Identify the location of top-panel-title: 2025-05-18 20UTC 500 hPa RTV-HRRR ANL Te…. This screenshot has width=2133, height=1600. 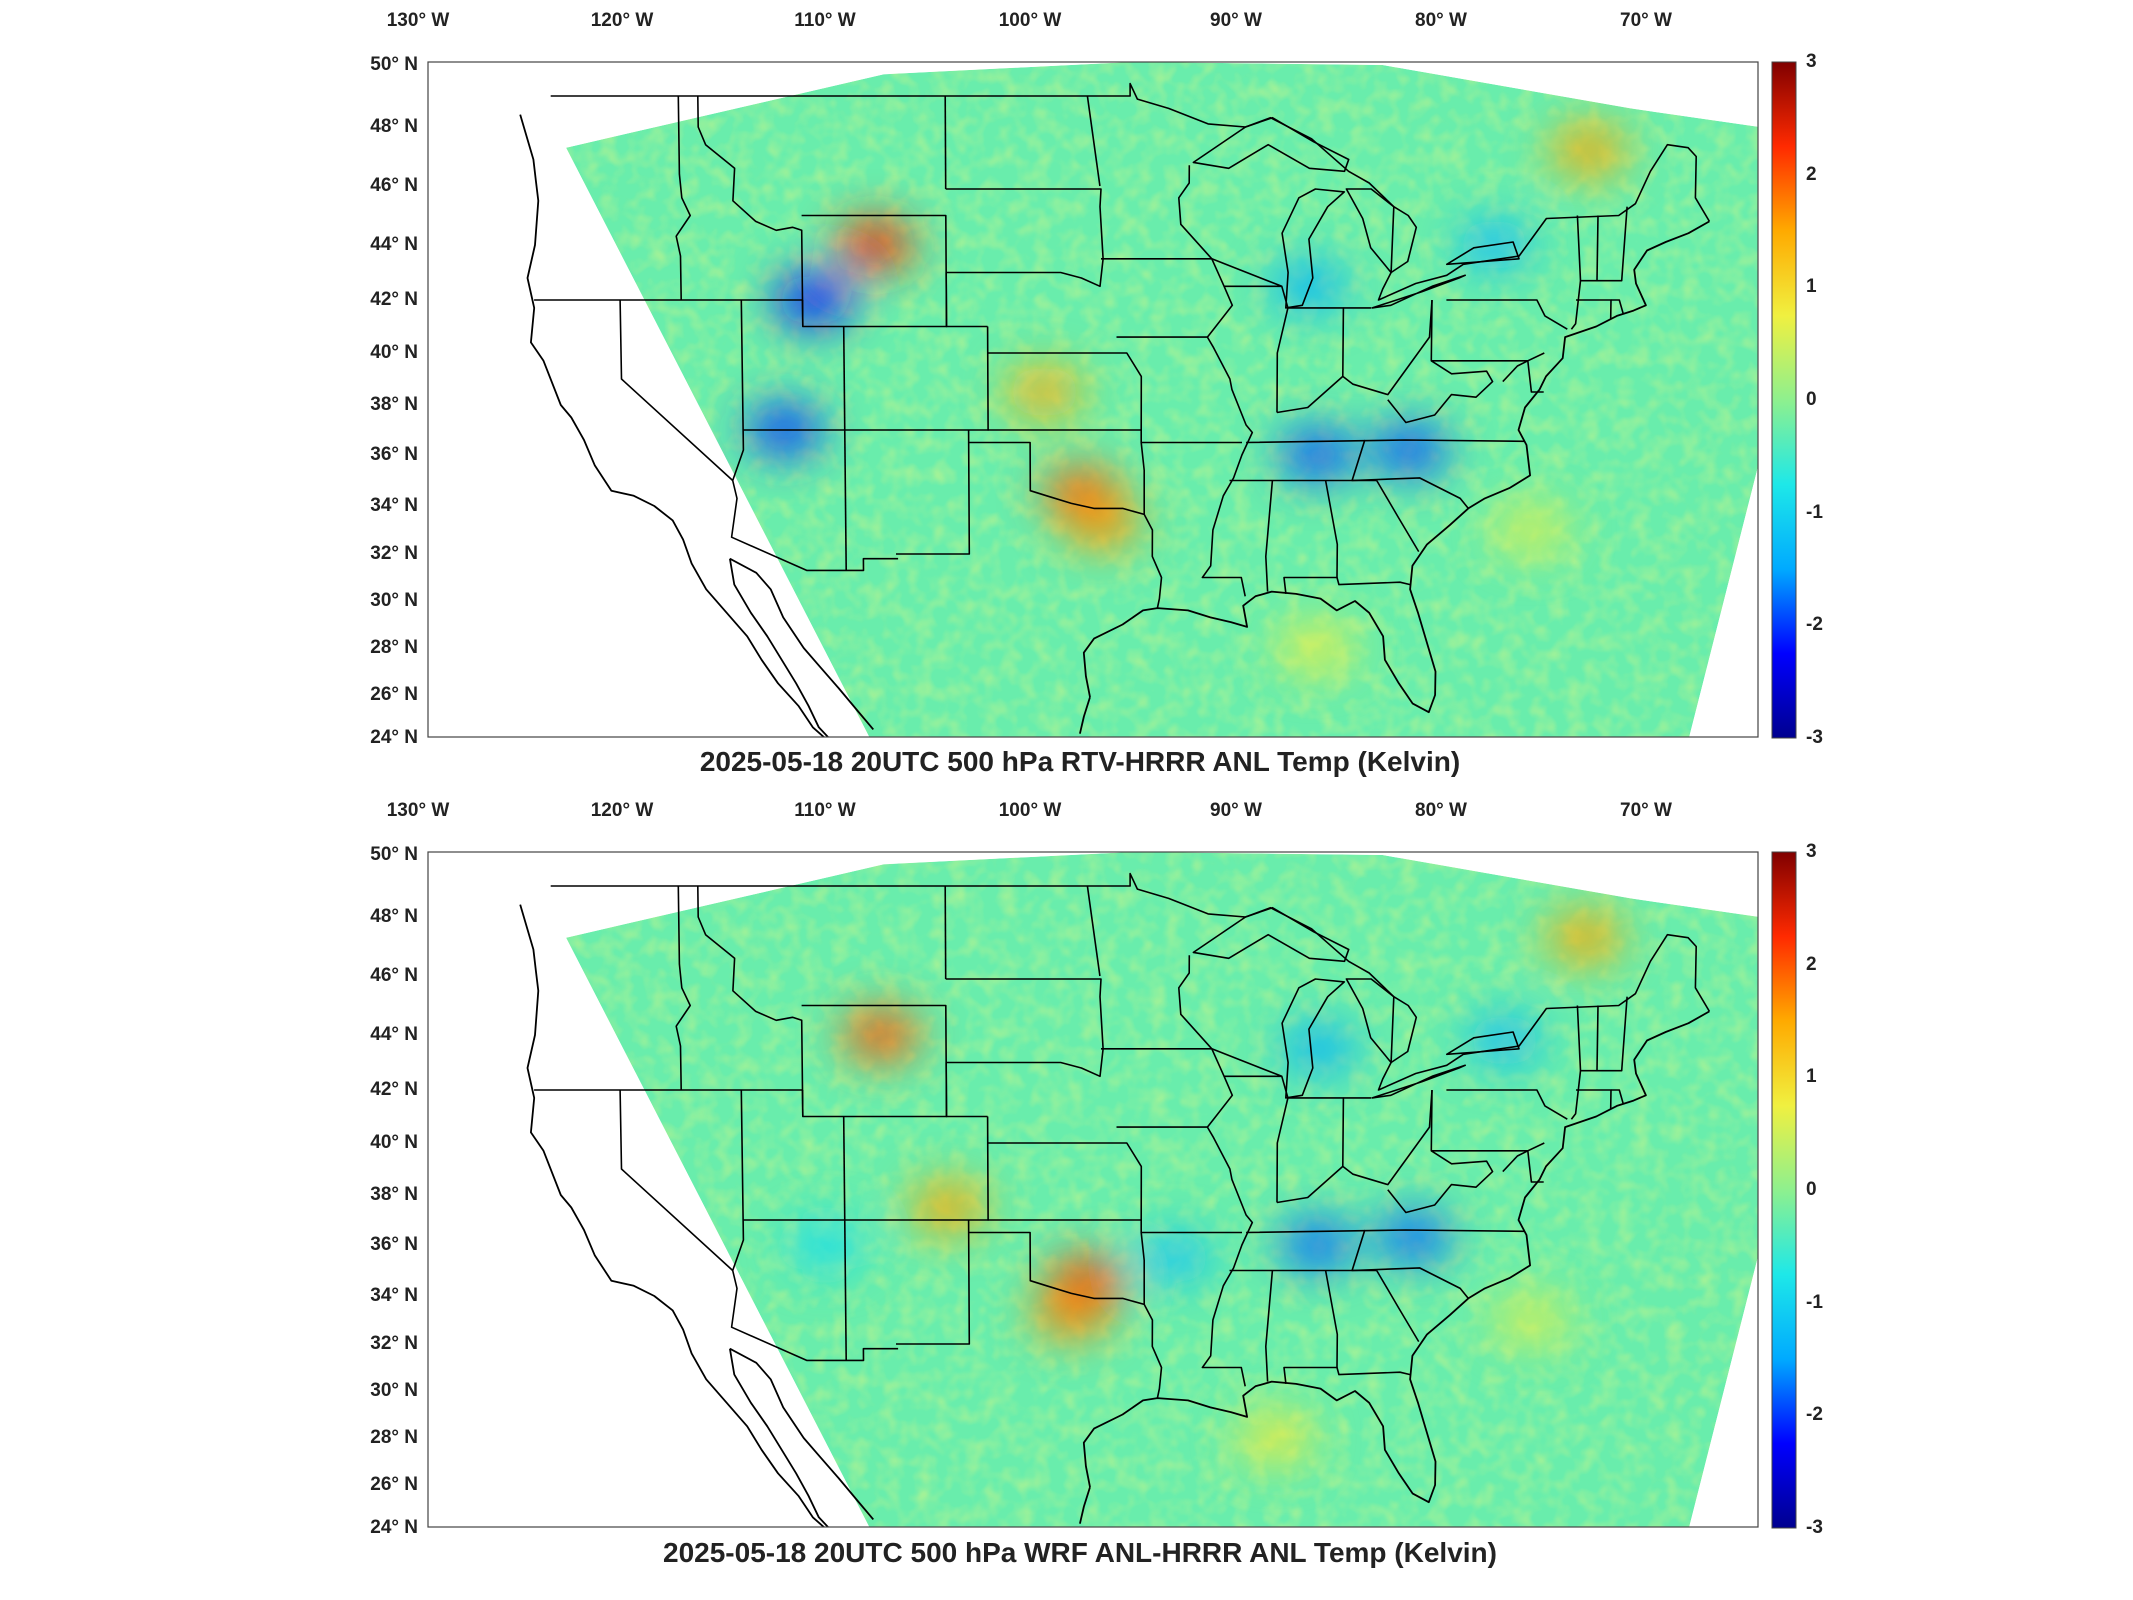
(1080, 761).